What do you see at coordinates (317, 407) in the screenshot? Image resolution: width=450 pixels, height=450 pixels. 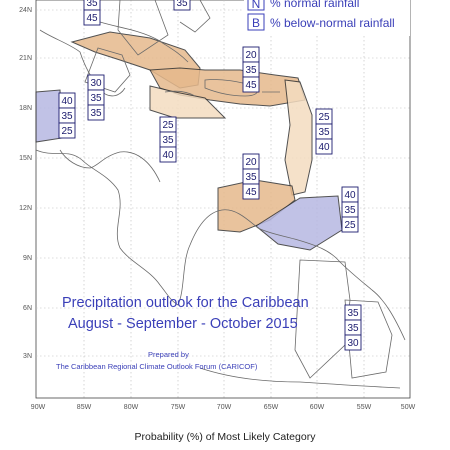 I see `lon-tick-label: 60W` at bounding box center [317, 407].